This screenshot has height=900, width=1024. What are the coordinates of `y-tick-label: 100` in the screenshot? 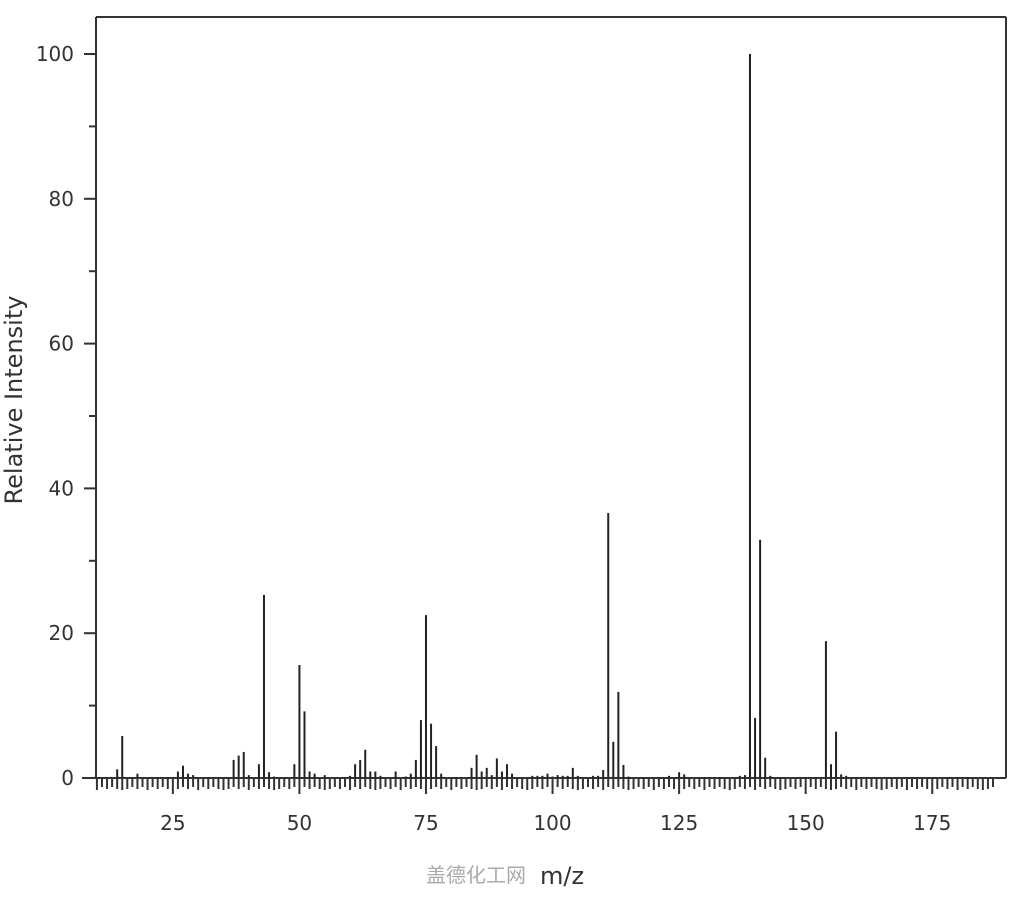 It's located at (55, 54).